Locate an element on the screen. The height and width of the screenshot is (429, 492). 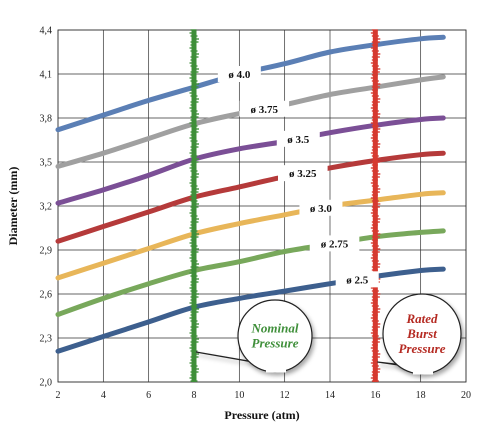
x-tick-label: 4 is located at coordinates (103, 395).